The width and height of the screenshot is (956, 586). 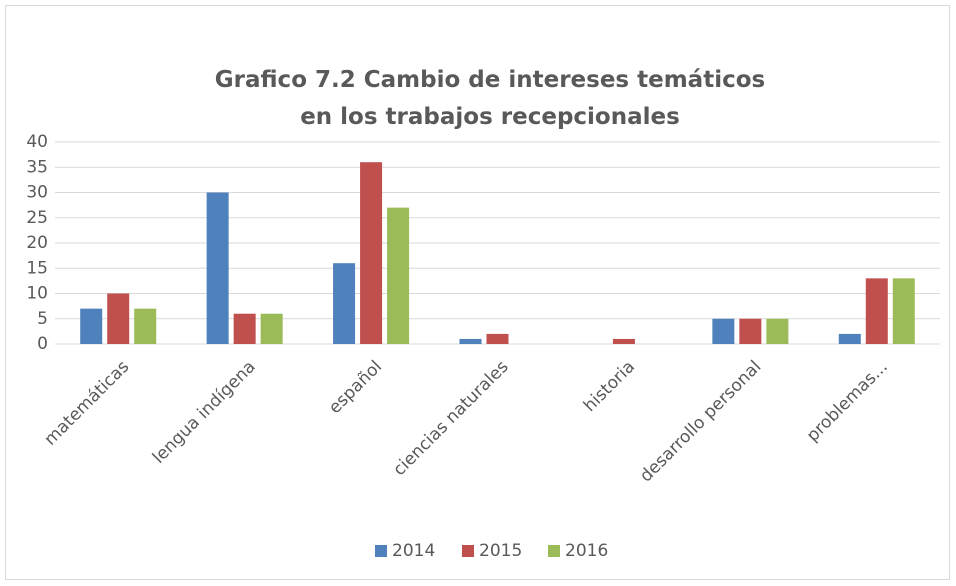 What do you see at coordinates (42, 344) in the screenshot?
I see `y-tick-label: 0` at bounding box center [42, 344].